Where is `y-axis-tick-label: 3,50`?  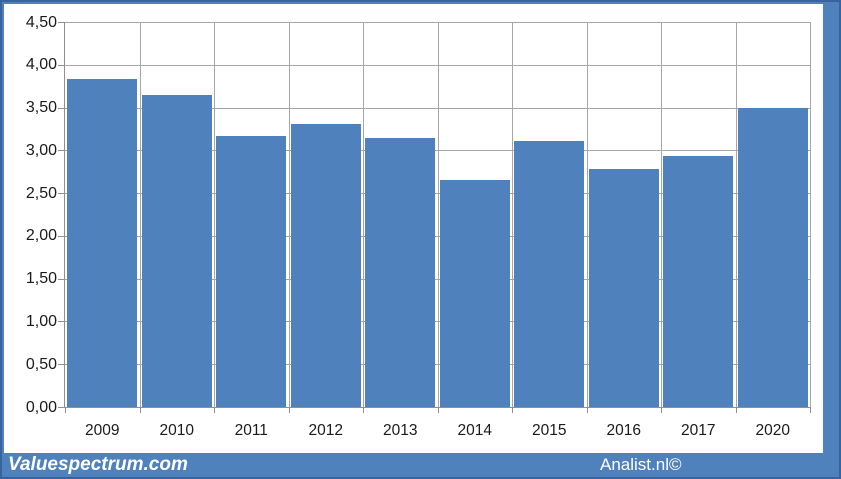 y-axis-tick-label: 3,50 is located at coordinates (41, 108).